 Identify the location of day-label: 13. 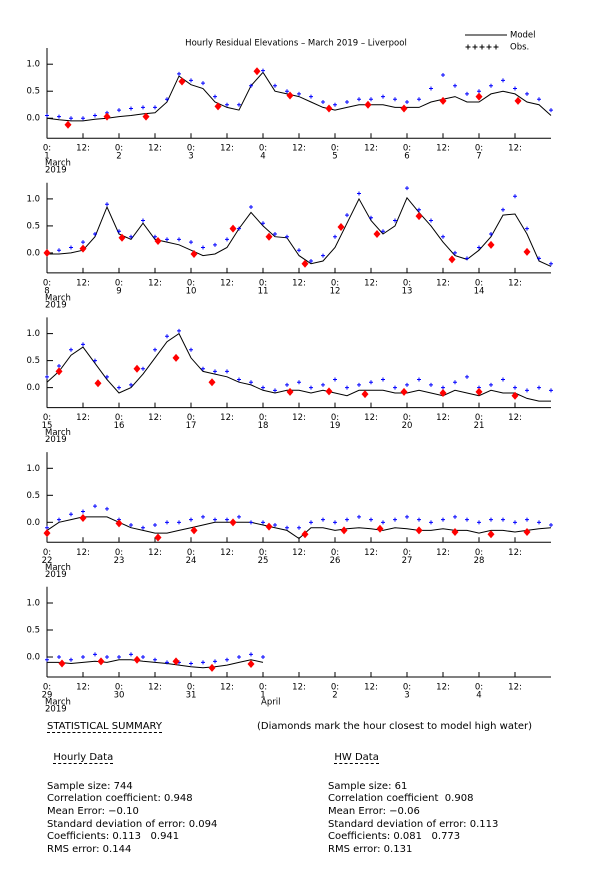
(407, 291).